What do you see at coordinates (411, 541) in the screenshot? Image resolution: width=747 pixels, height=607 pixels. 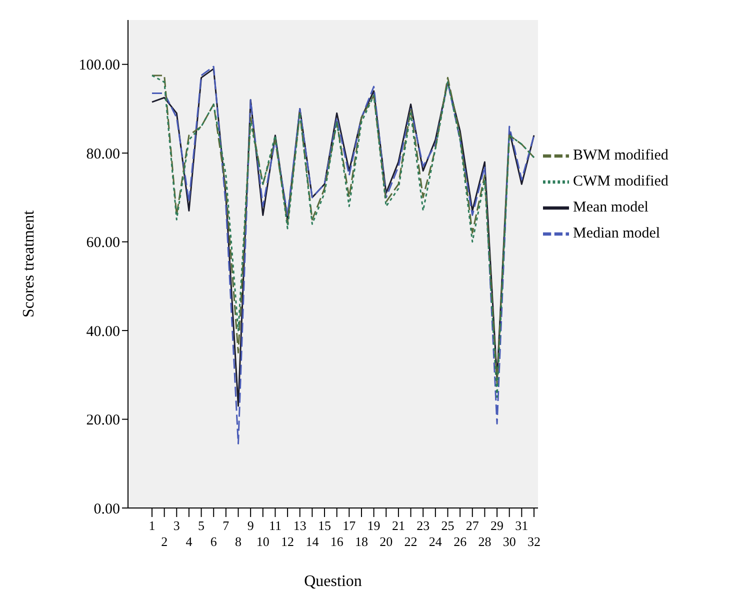 I see `x-tick-label: 22` at bounding box center [411, 541].